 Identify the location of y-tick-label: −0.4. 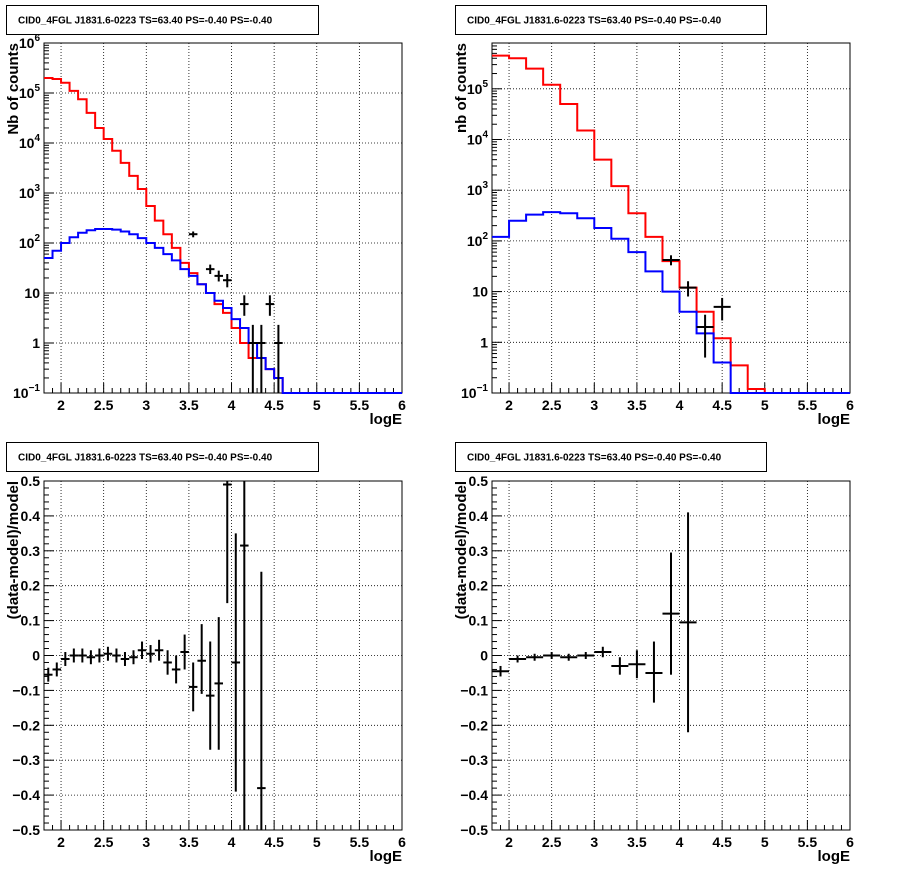
(26, 795).